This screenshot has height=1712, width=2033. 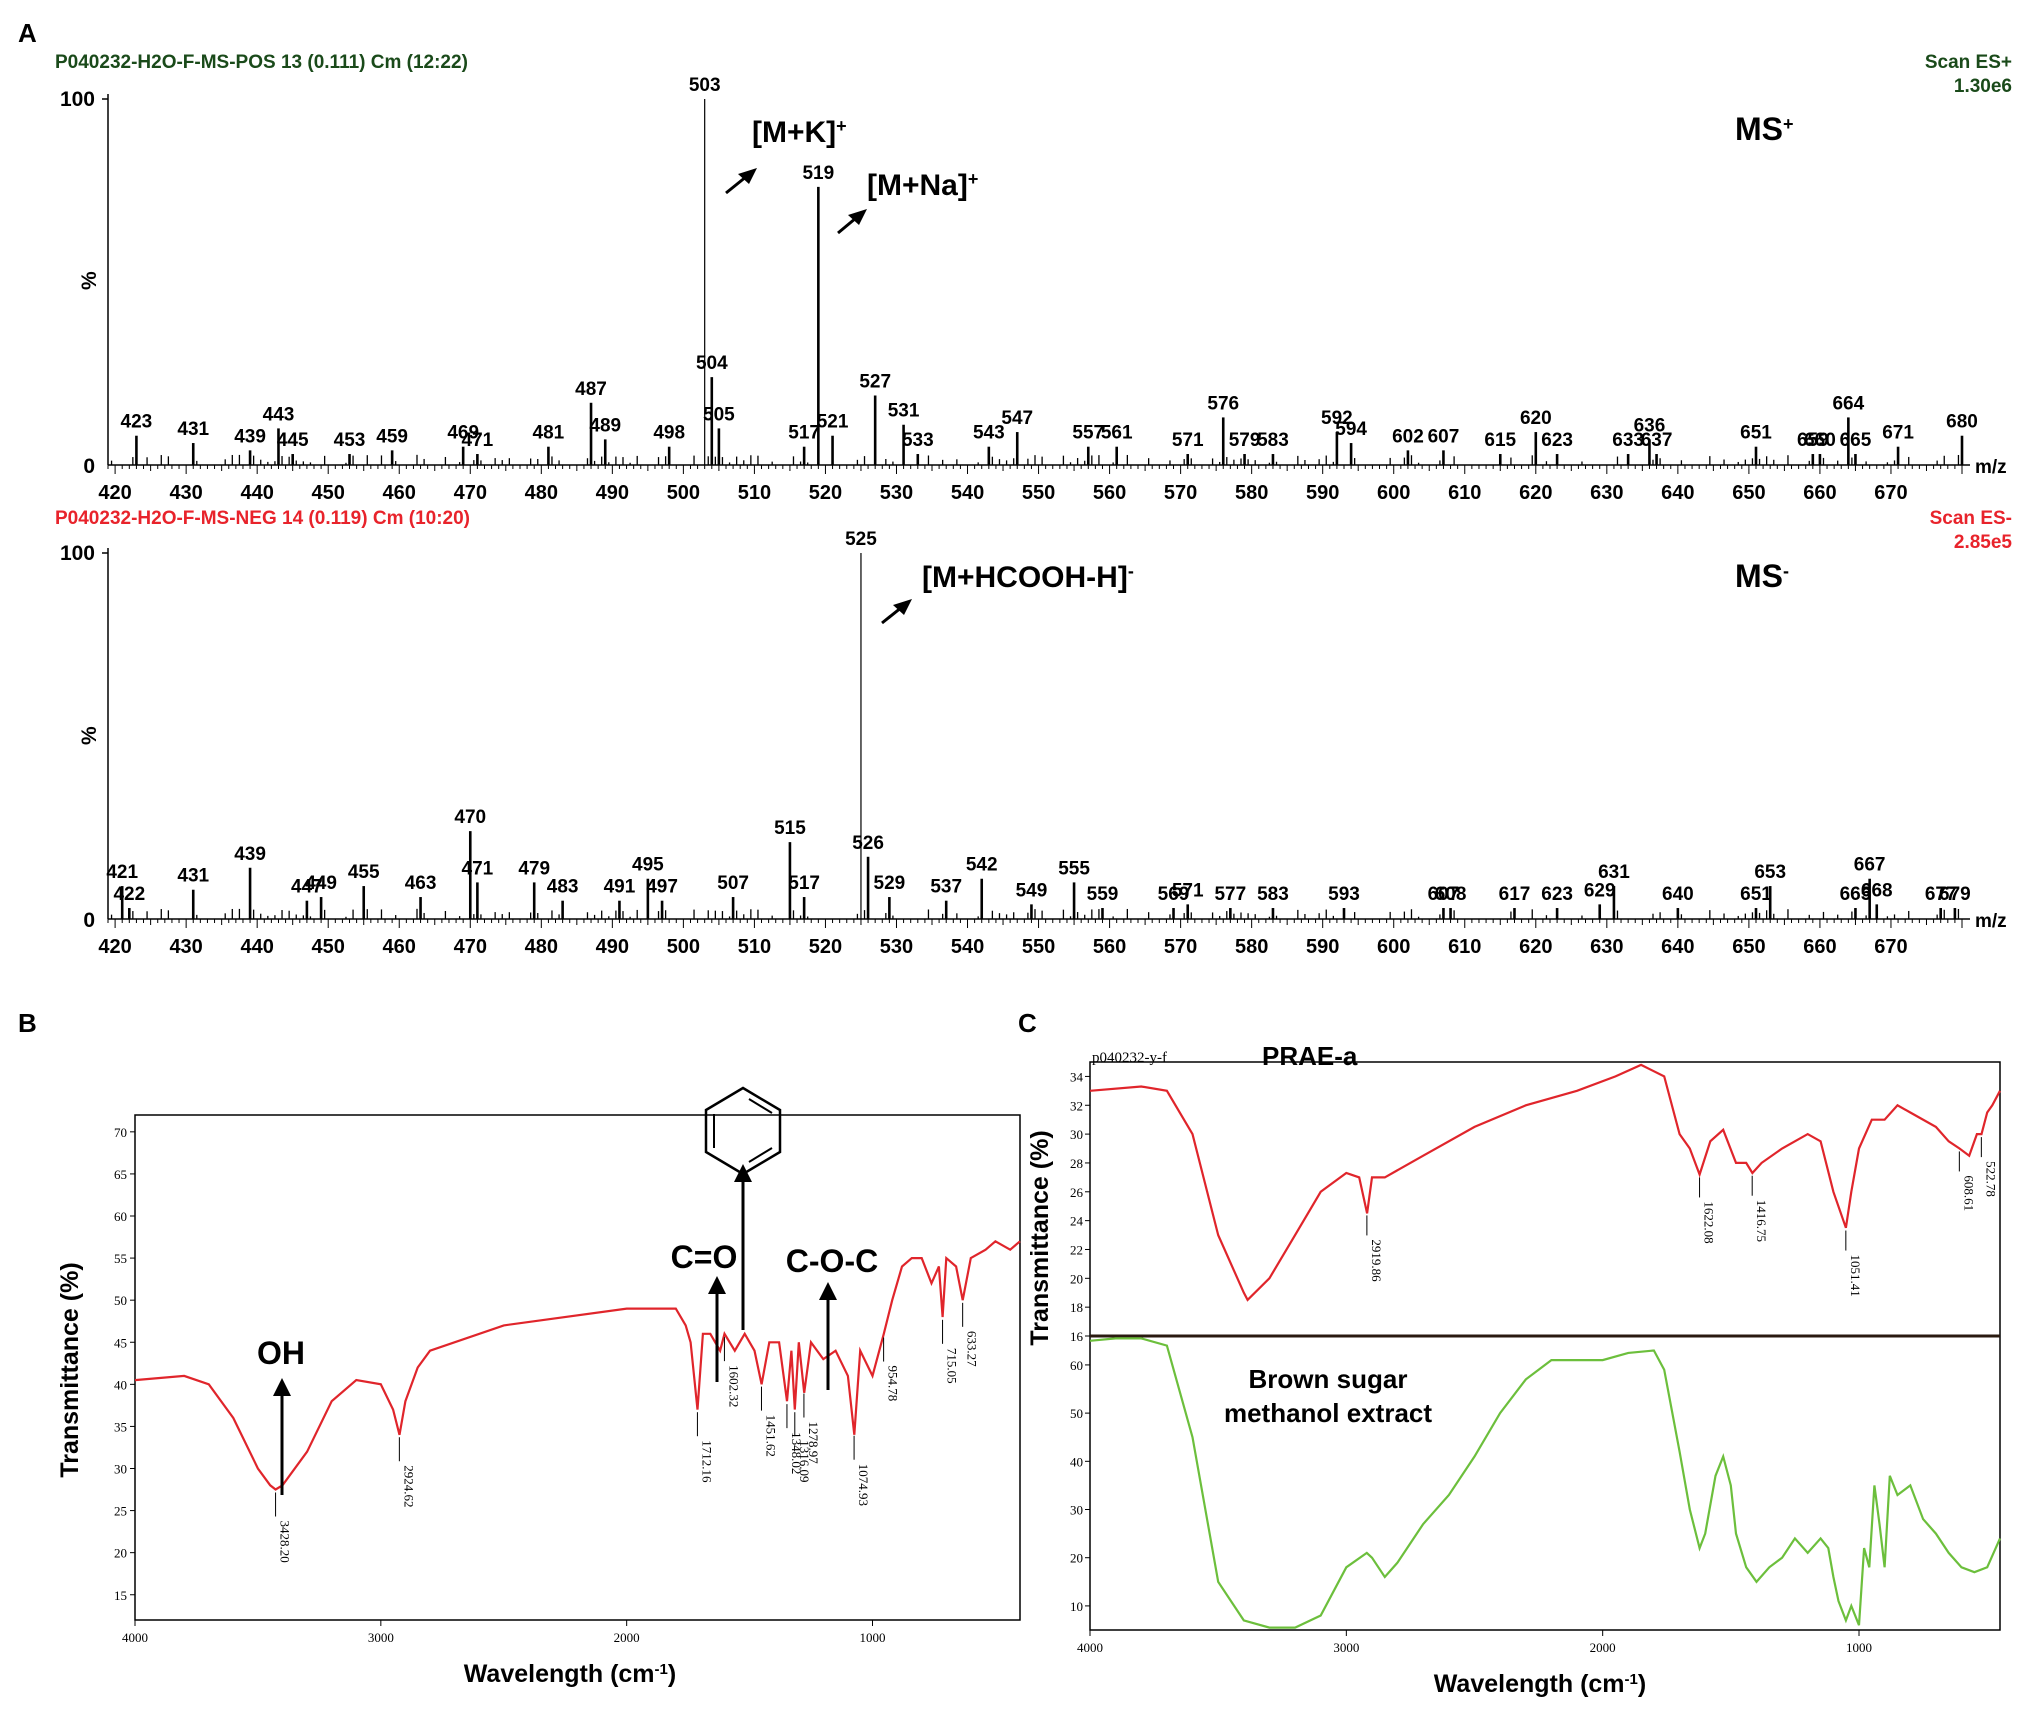 I want to click on ms-pos-scan: Scan ES+, so click(x=1968, y=62).